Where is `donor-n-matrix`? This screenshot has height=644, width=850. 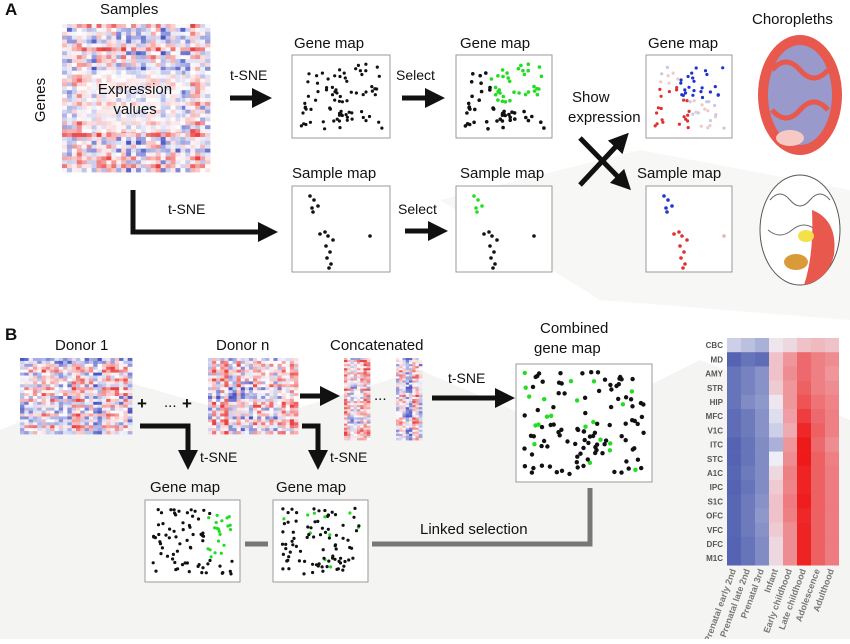 donor-n-matrix is located at coordinates (253, 396).